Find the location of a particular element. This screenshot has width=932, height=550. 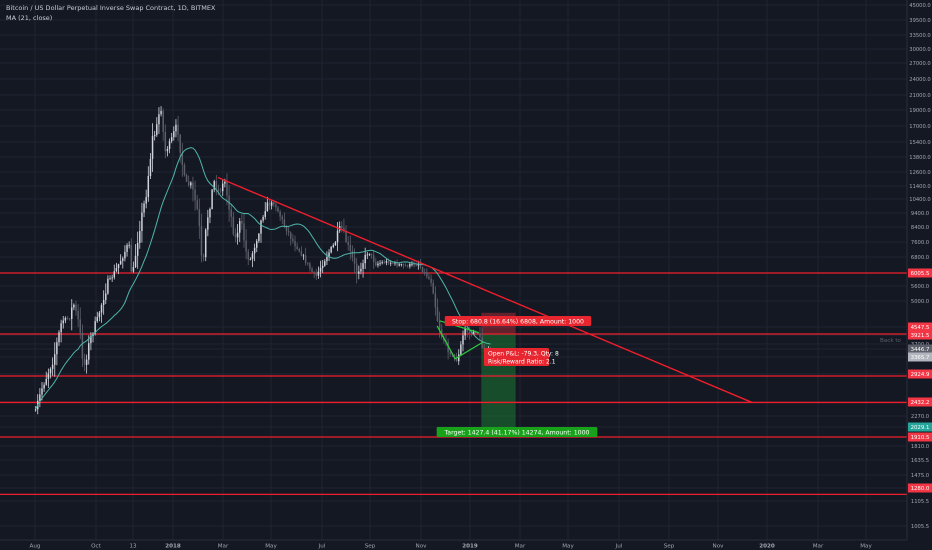

pnl-label: Open P&L: -79.3, Qty: 8 is located at coordinates (523, 354).